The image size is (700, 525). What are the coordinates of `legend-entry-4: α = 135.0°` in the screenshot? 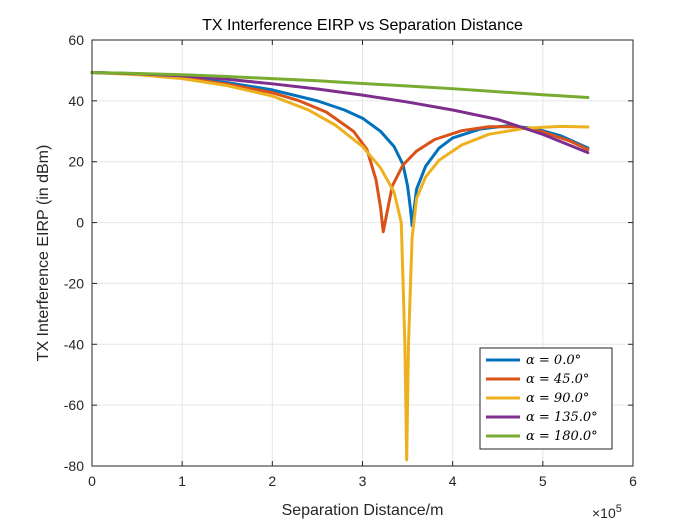 It's located at (562, 417).